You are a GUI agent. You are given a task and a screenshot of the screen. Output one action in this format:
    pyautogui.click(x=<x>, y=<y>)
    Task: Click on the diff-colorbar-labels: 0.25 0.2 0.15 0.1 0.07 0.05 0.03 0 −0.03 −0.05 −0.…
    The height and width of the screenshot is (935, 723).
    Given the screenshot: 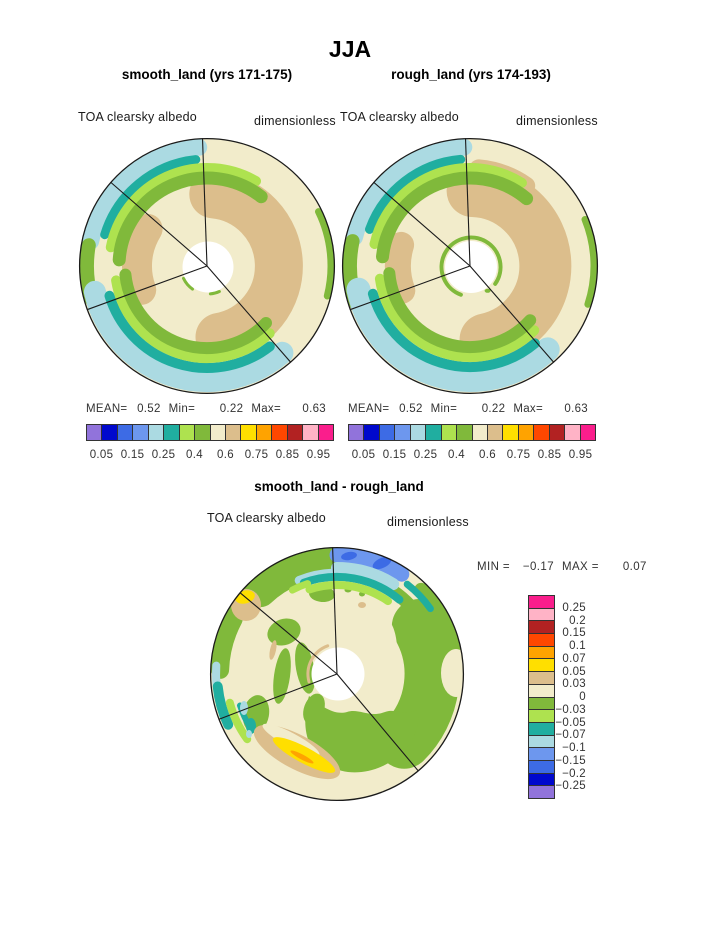 What is the action you would take?
    pyautogui.click(x=566, y=697)
    